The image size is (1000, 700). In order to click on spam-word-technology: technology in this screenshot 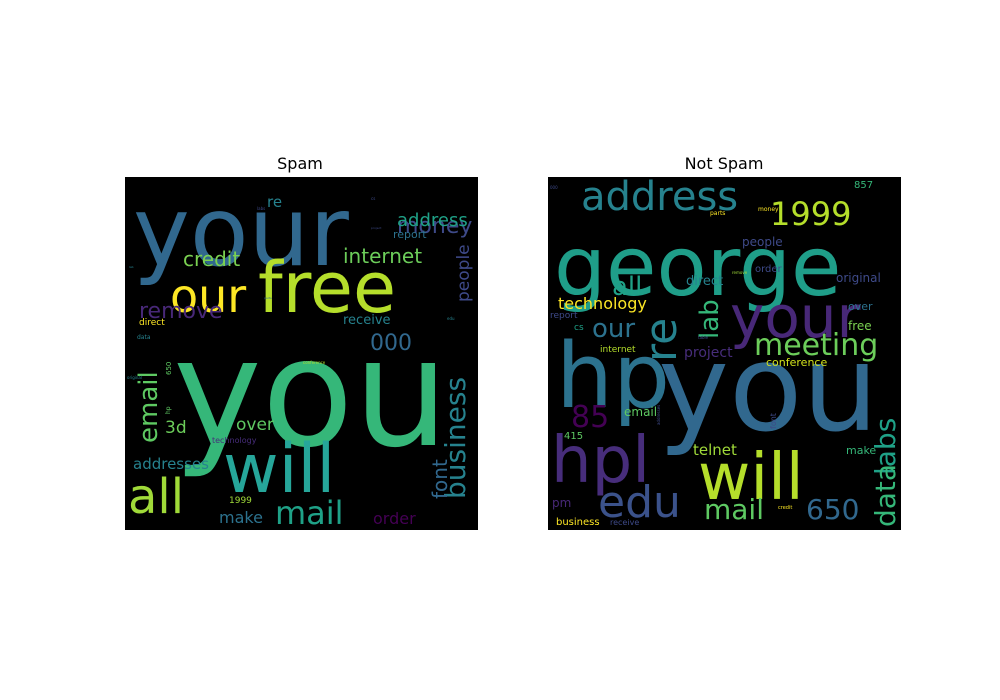, I will do `click(234, 440)`.